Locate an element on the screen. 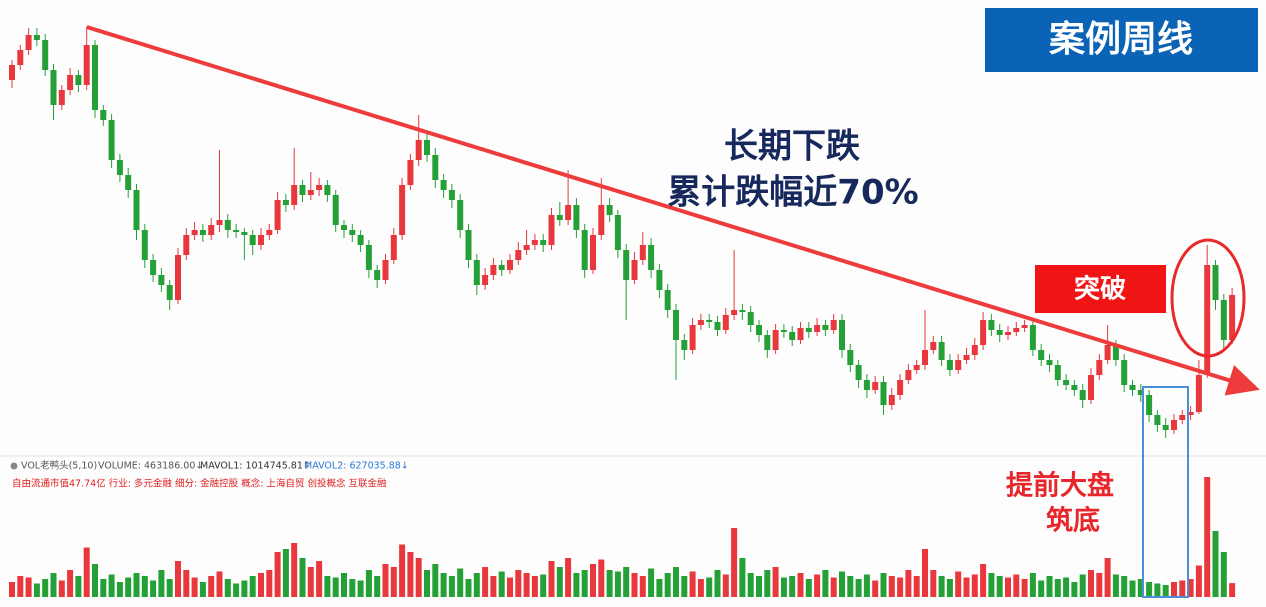  indicator-name: VOL老鸭头(5,10) is located at coordinates (59, 466).